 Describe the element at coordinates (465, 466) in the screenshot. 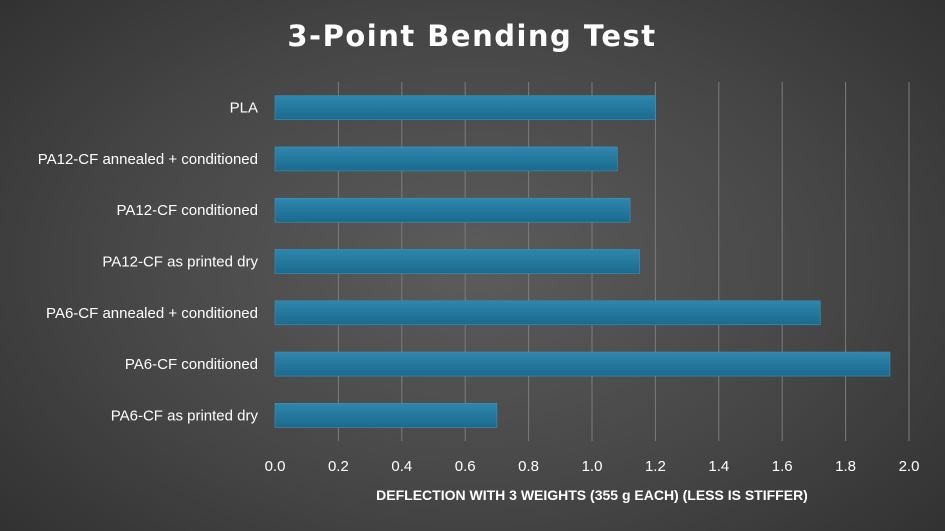

I see `x-tick-label: 0.6` at that location.